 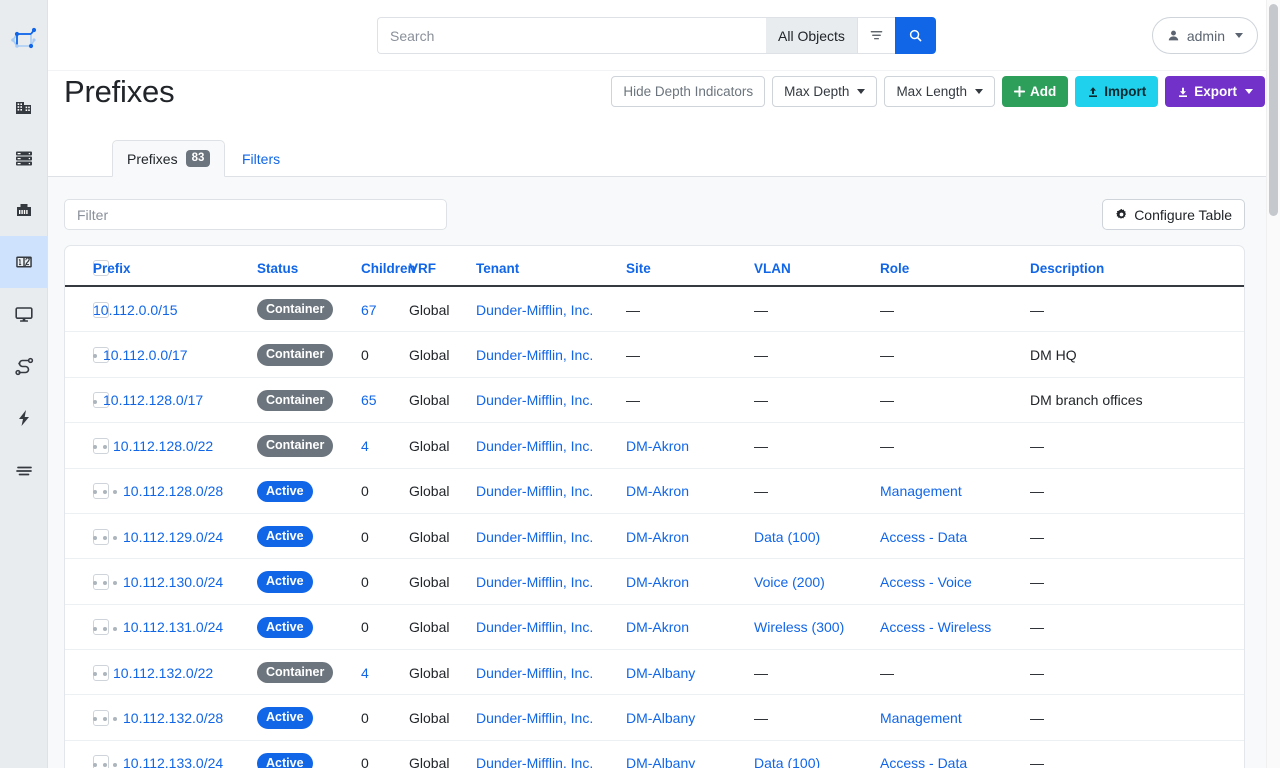 I want to click on sidebar, so click(x=24, y=384).